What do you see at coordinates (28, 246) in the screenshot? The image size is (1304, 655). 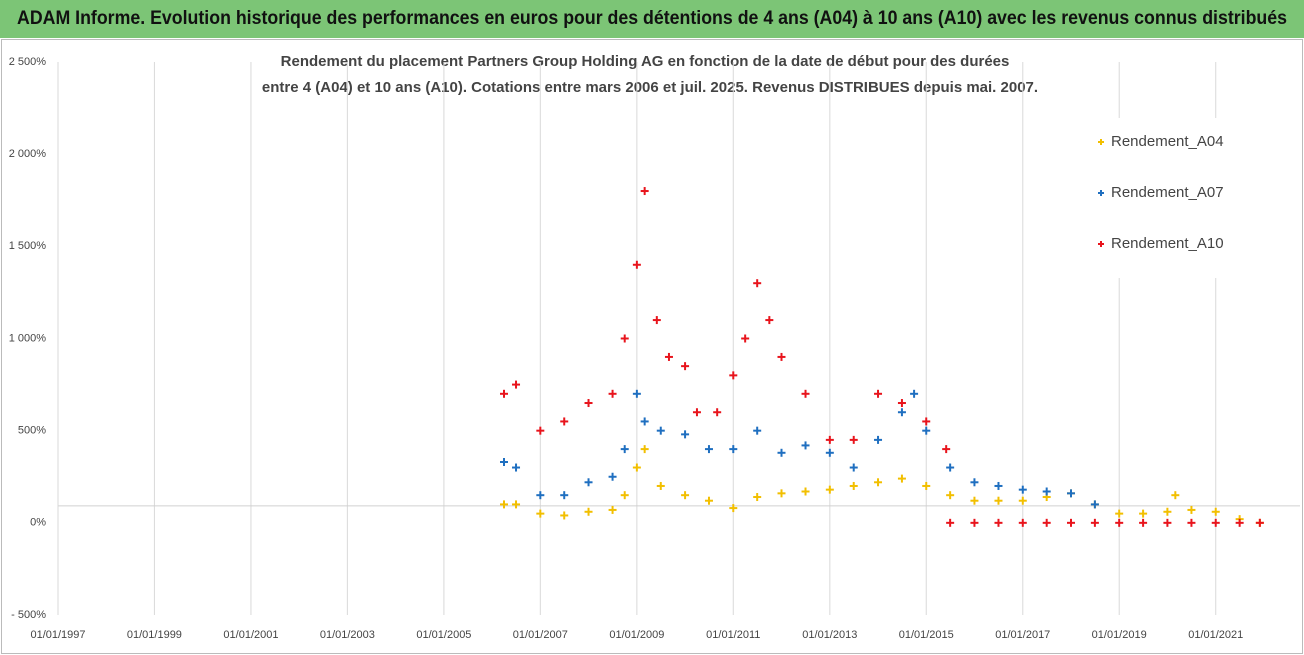 I see `y-tick-label: 1 500%` at bounding box center [28, 246].